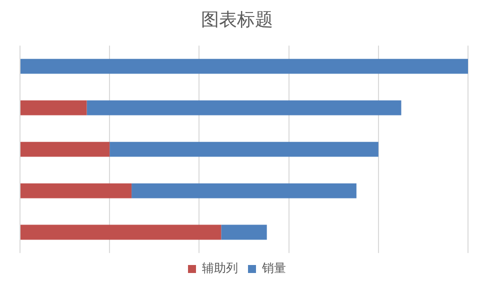 This screenshot has width=480, height=289. Describe the element at coordinates (220, 268) in the screenshot. I see `legend-label: 辅助列` at that location.